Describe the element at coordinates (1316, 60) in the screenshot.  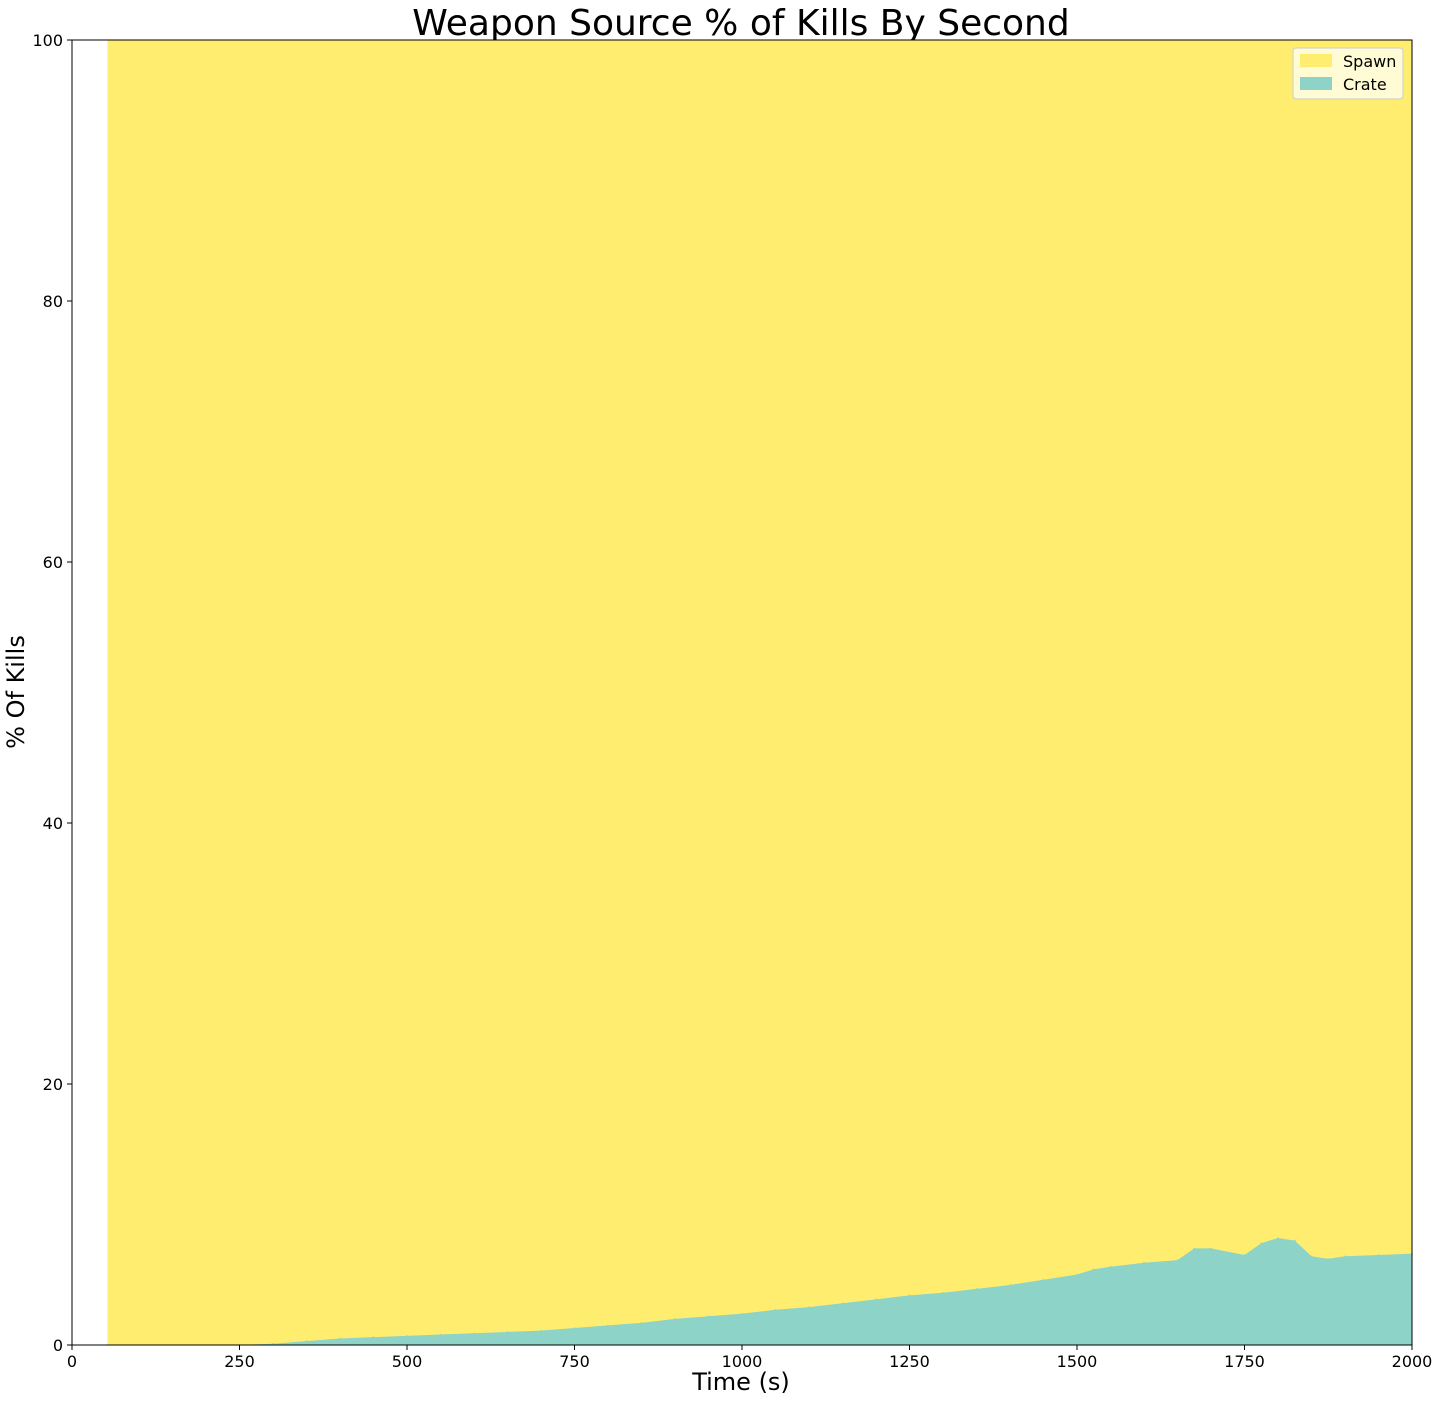
I see `legend-swatch-spawn` at that location.